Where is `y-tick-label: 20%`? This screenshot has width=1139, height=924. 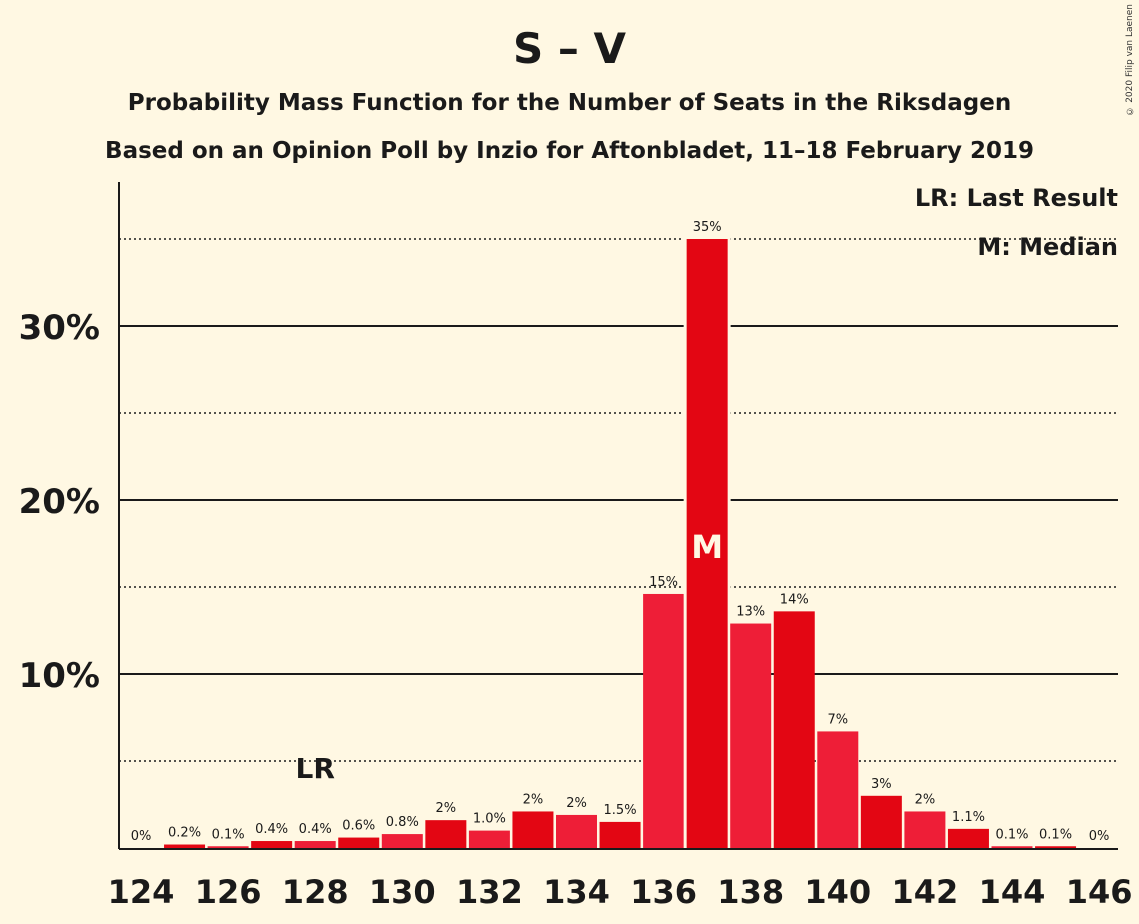
y-tick-label: 20% is located at coordinates (59, 502).